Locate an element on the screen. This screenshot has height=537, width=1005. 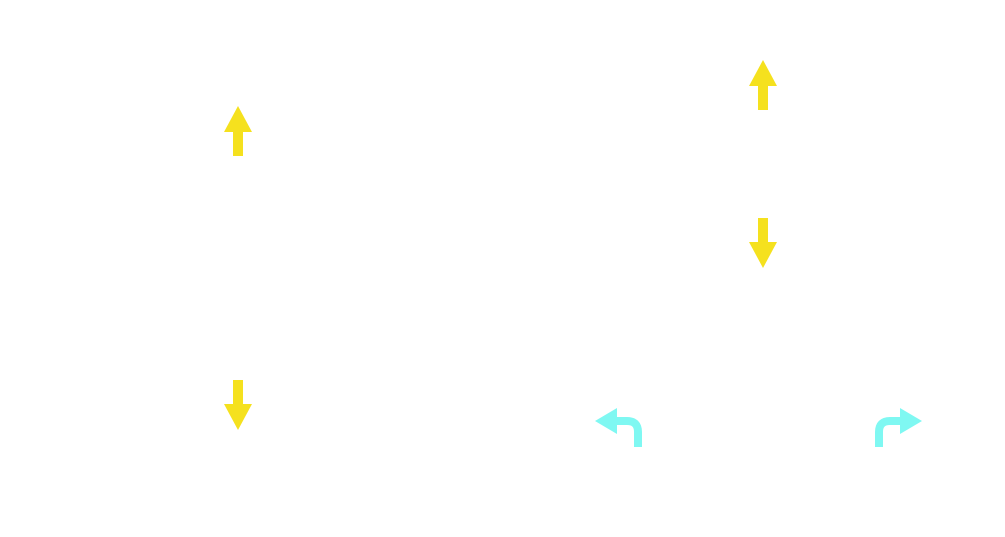
right-up-button is located at coordinates (763, 85).